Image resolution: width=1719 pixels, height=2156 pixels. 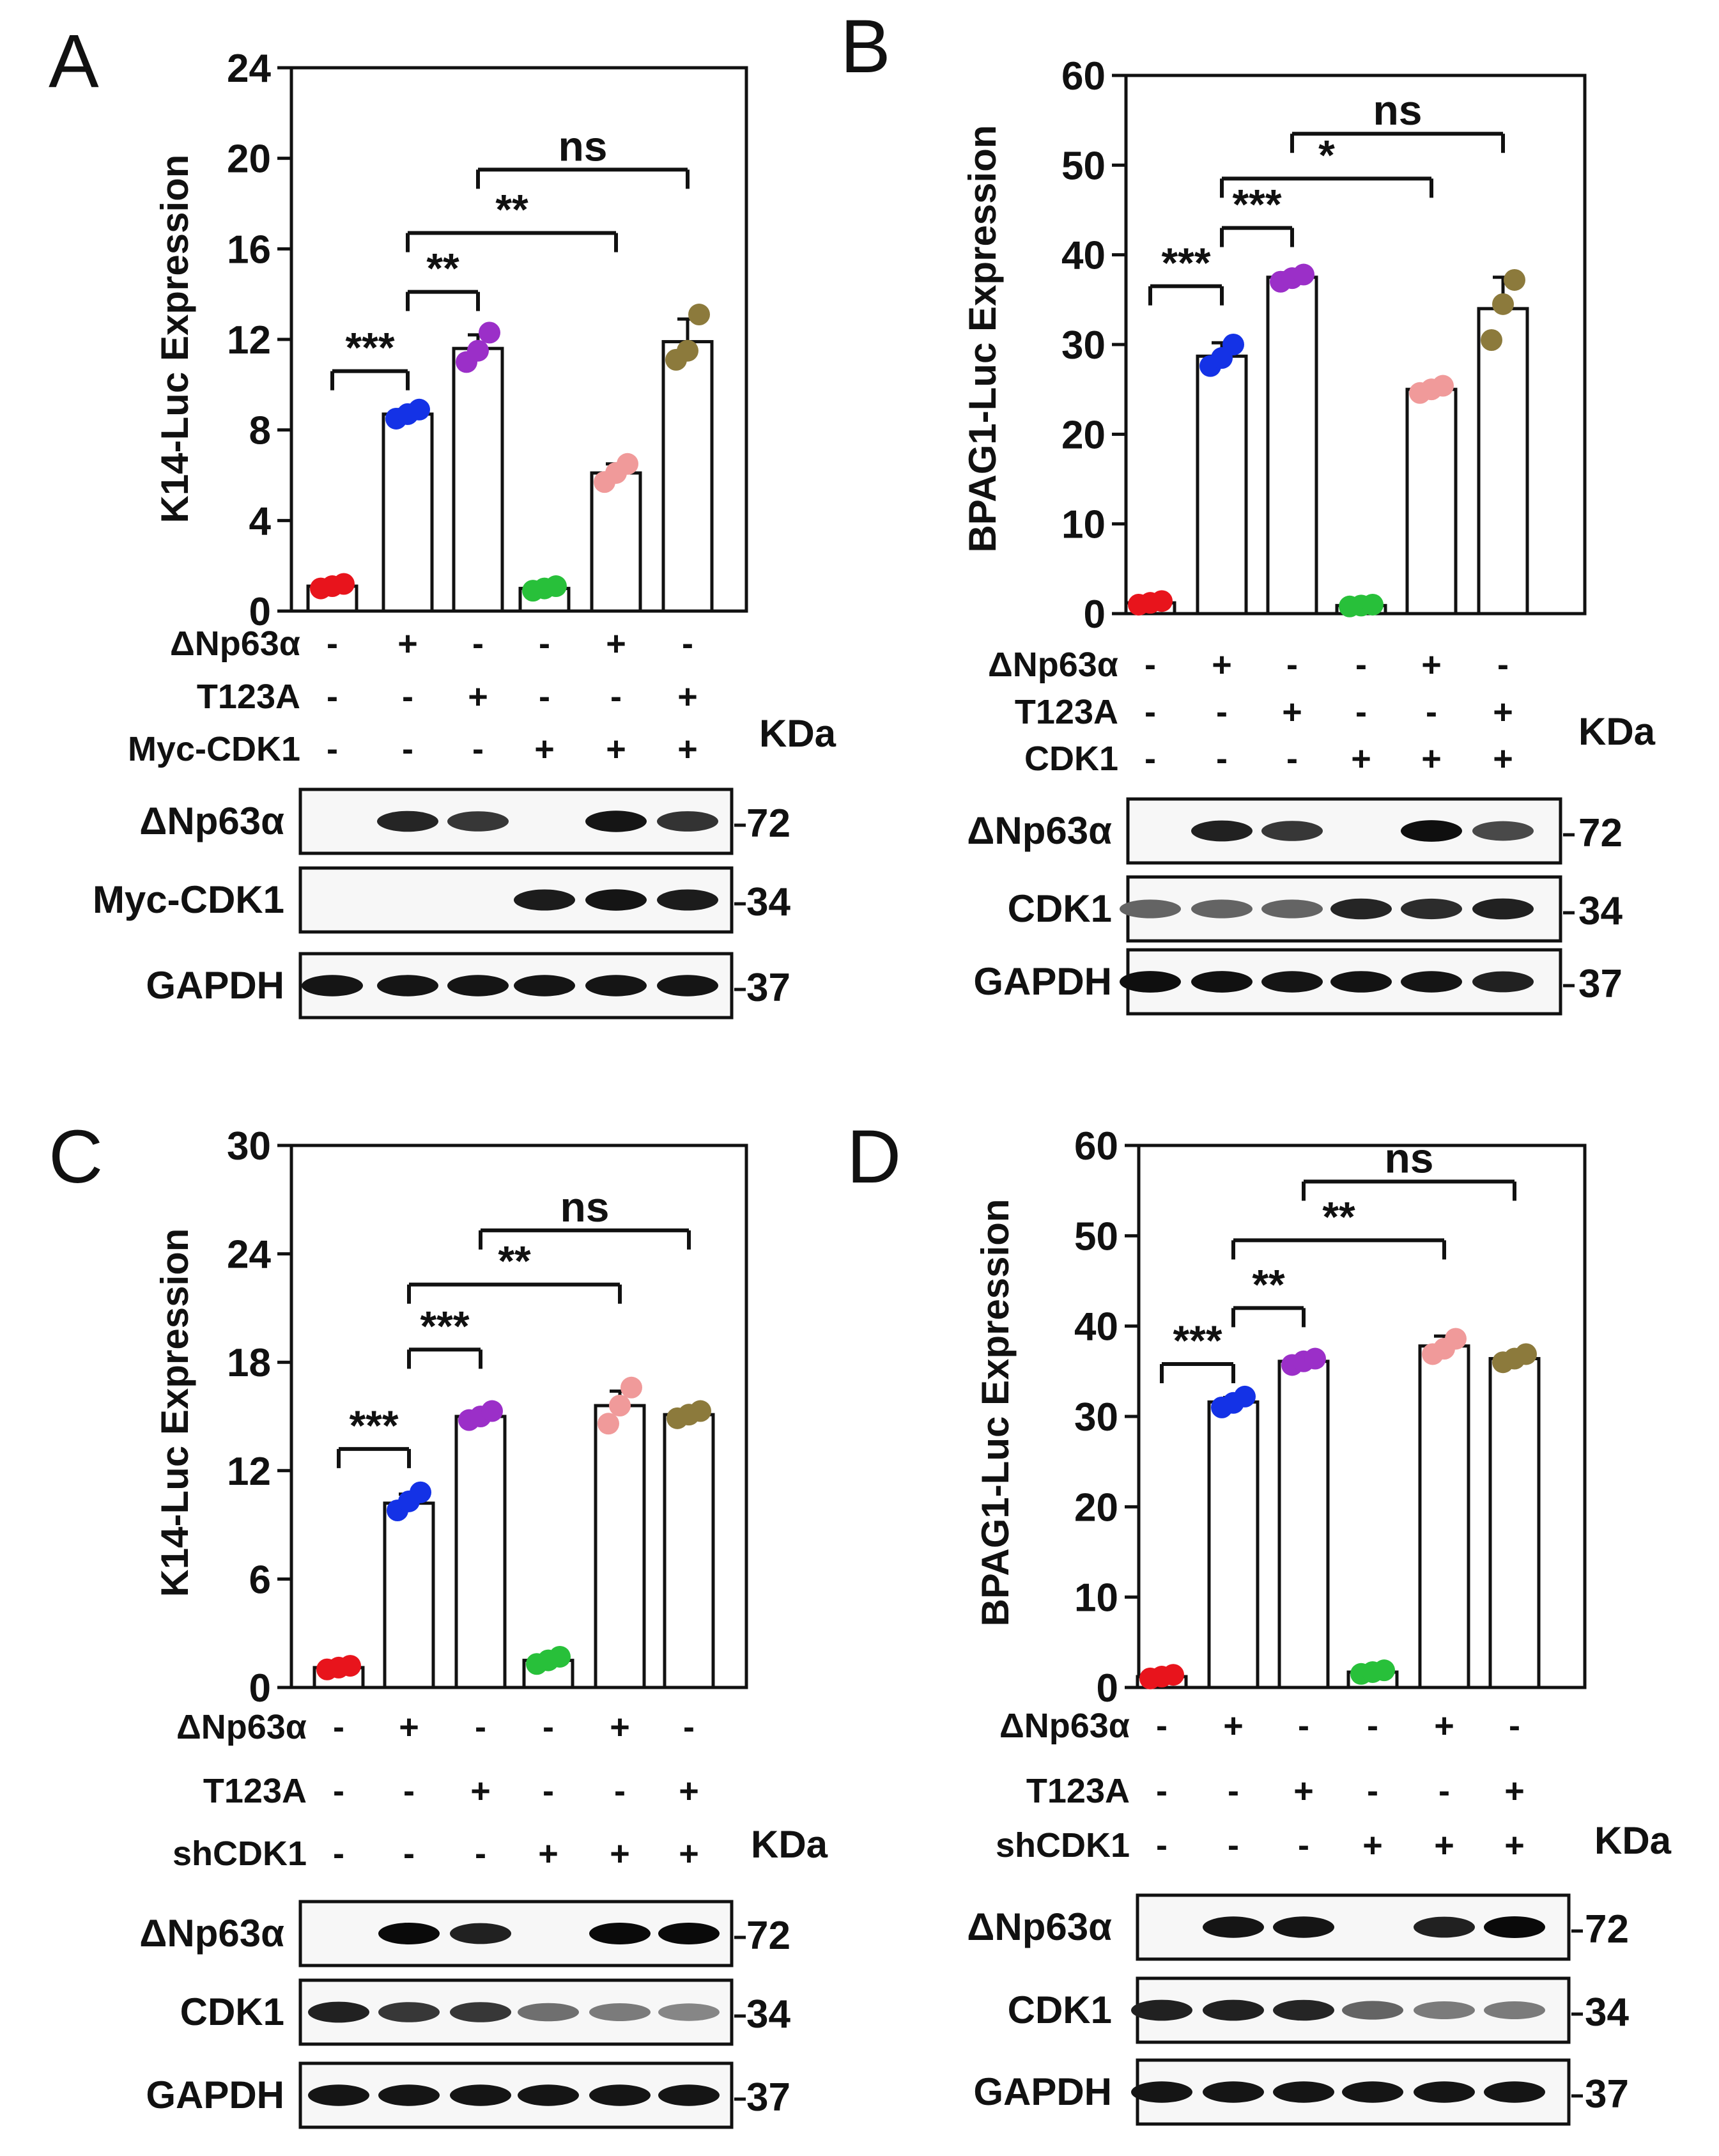 What do you see at coordinates (797, 733) in the screenshot?
I see `kda-label: KDa` at bounding box center [797, 733].